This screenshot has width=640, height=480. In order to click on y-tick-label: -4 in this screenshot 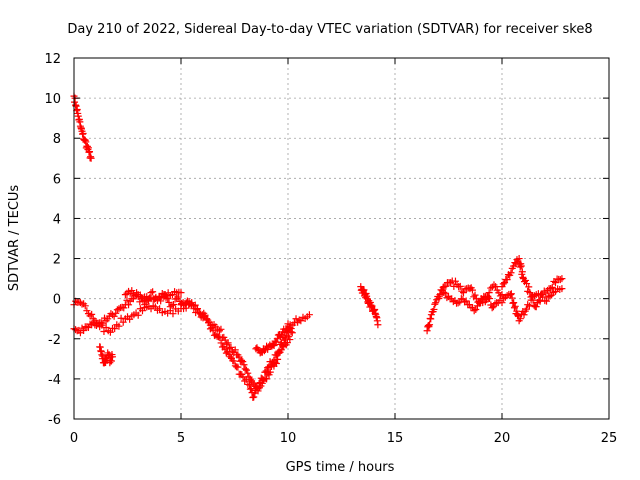, I will do `click(54, 380)`.